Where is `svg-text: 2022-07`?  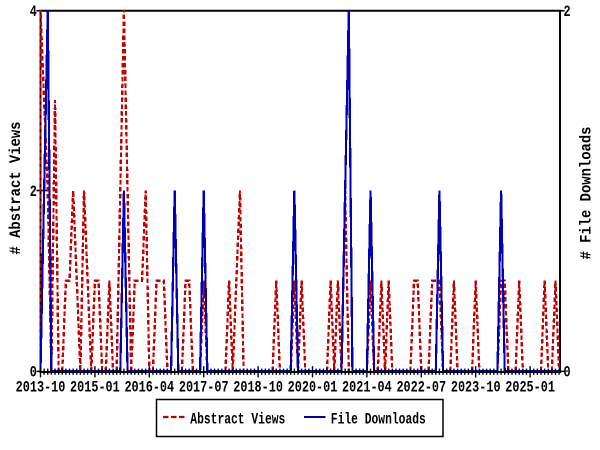
svg-text: 2022-07 is located at coordinates (421, 388).